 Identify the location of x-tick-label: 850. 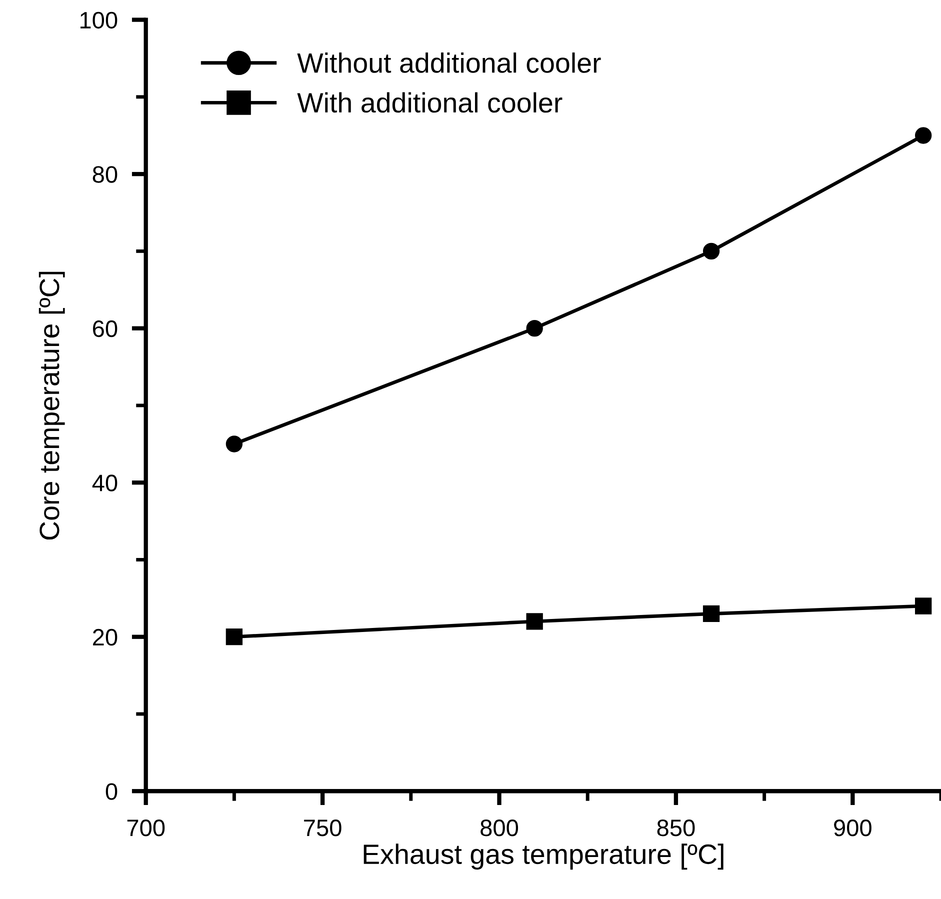
(676, 828).